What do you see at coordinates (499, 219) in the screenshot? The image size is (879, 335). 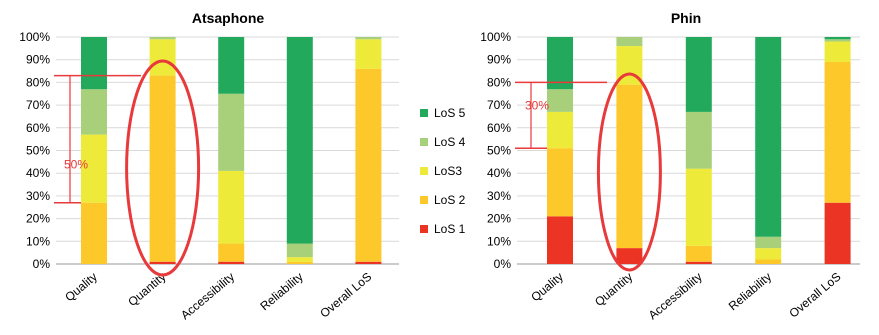 I see `phin-y-tick-label: 20%` at bounding box center [499, 219].